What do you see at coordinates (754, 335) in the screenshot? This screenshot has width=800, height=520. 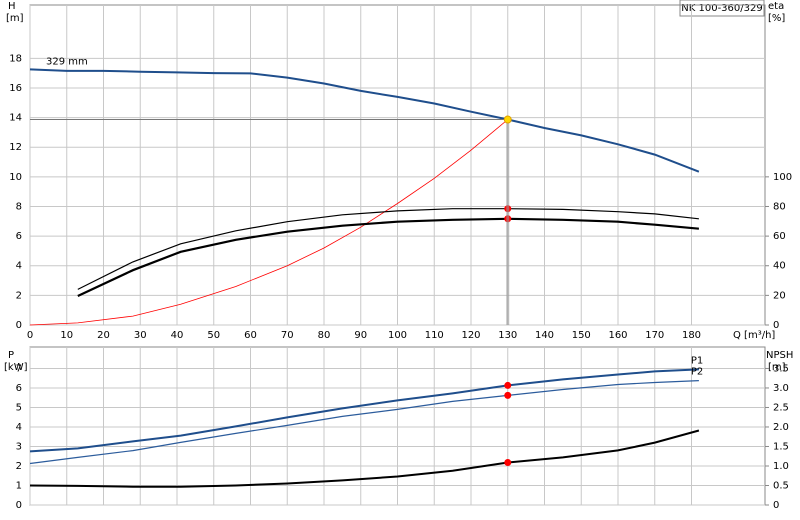 I see `x-axis-label: Q [m³/h]` at bounding box center [754, 335].